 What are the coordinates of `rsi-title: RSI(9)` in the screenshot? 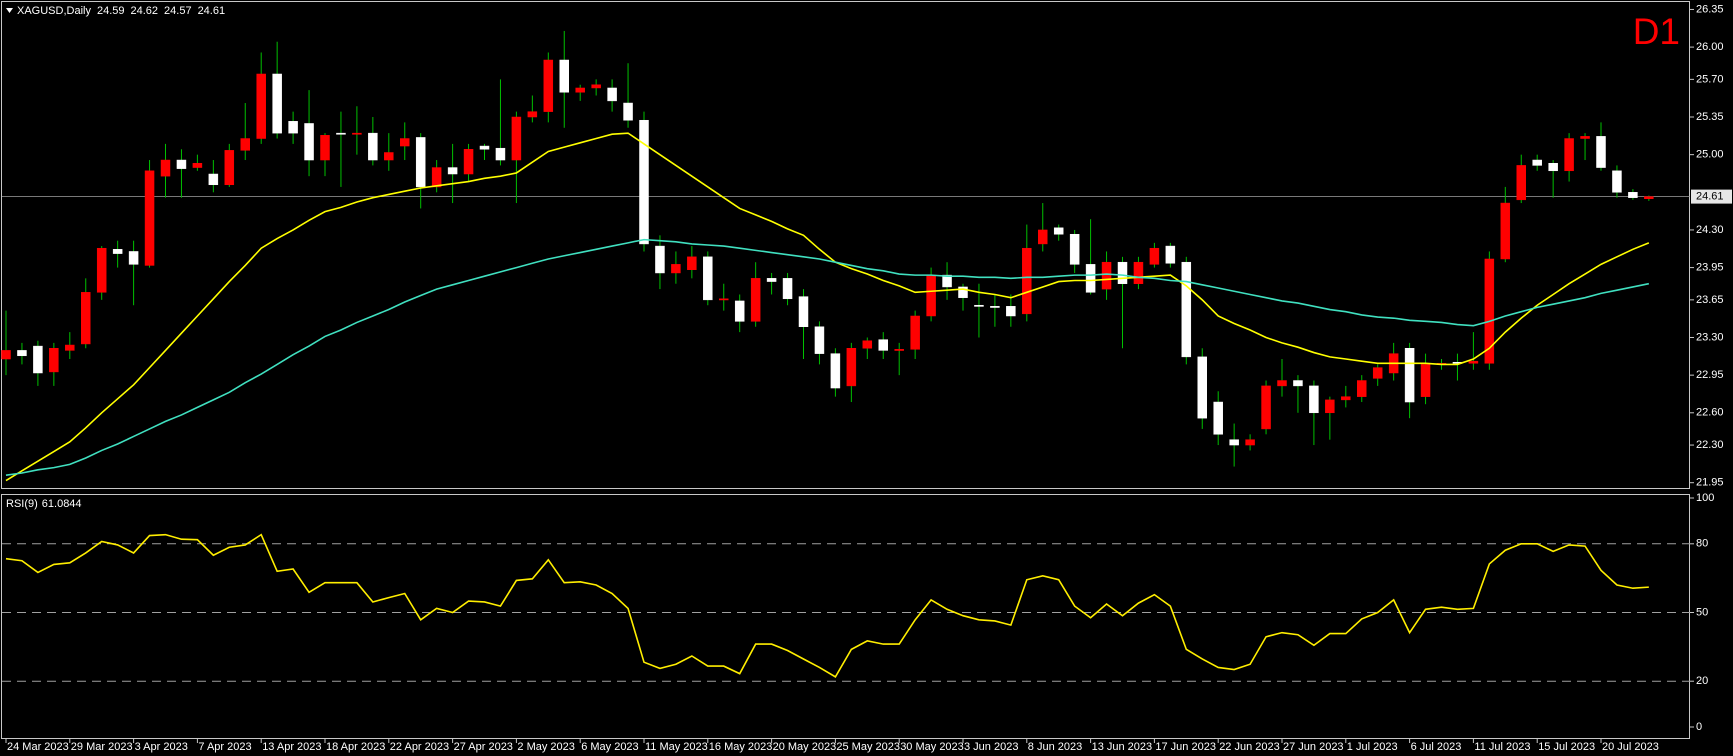 It's located at (22, 504).